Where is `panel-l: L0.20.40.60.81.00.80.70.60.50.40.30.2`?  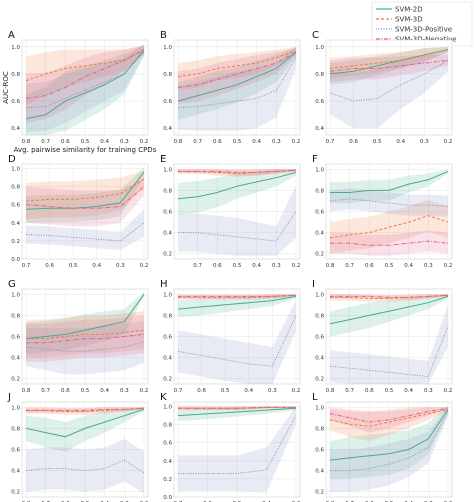 panel-l: L0.20.40.60.81.00.80.70.60.50.40.30.2 is located at coordinates (382, 447).